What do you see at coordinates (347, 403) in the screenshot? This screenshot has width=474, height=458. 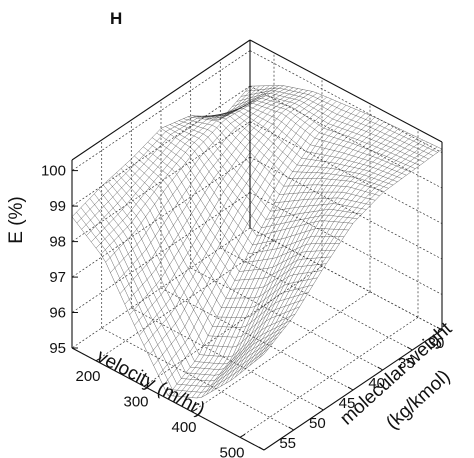 I see `x-tick-label: 45` at bounding box center [347, 403].